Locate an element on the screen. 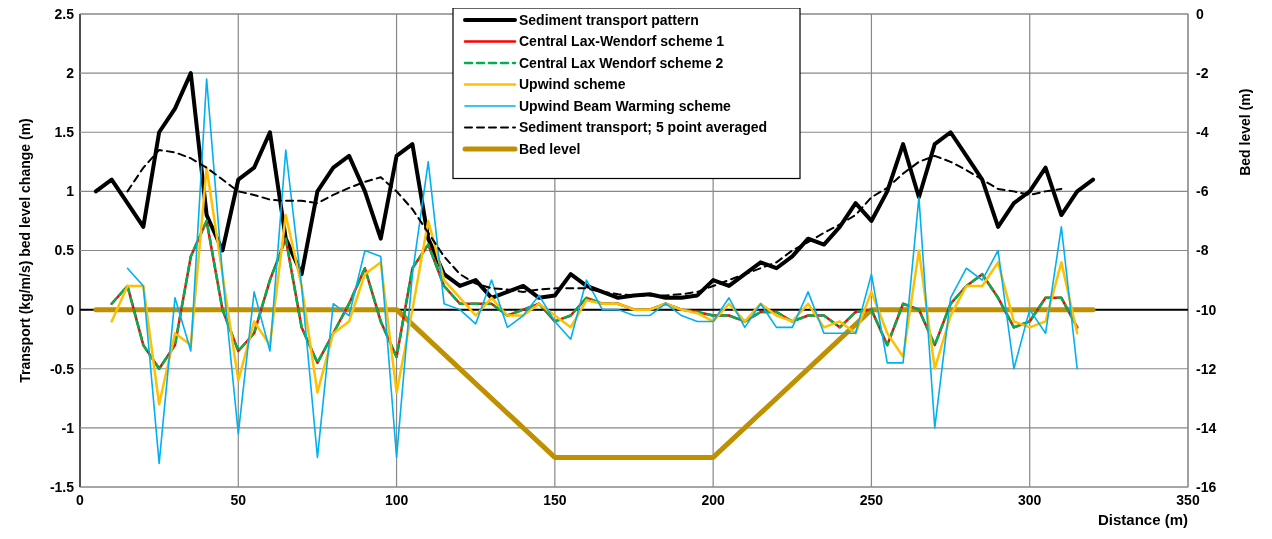 The image size is (1272, 539). legend-label: Upwind Beam Warming scheme is located at coordinates (625, 105).